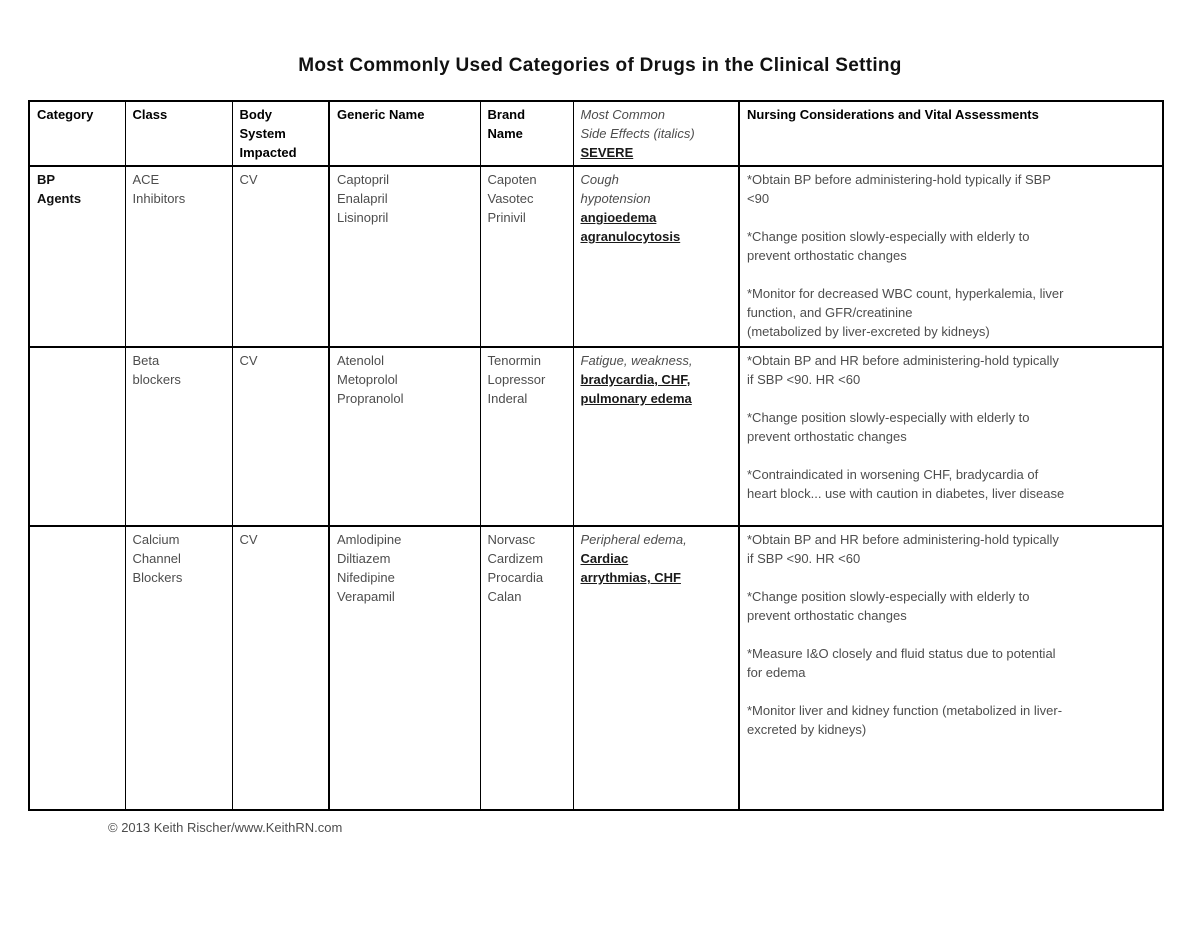 This screenshot has width=1200, height=927. What do you see at coordinates (178, 256) in the screenshot?
I see `cell-class: ACE Inhibitors` at bounding box center [178, 256].